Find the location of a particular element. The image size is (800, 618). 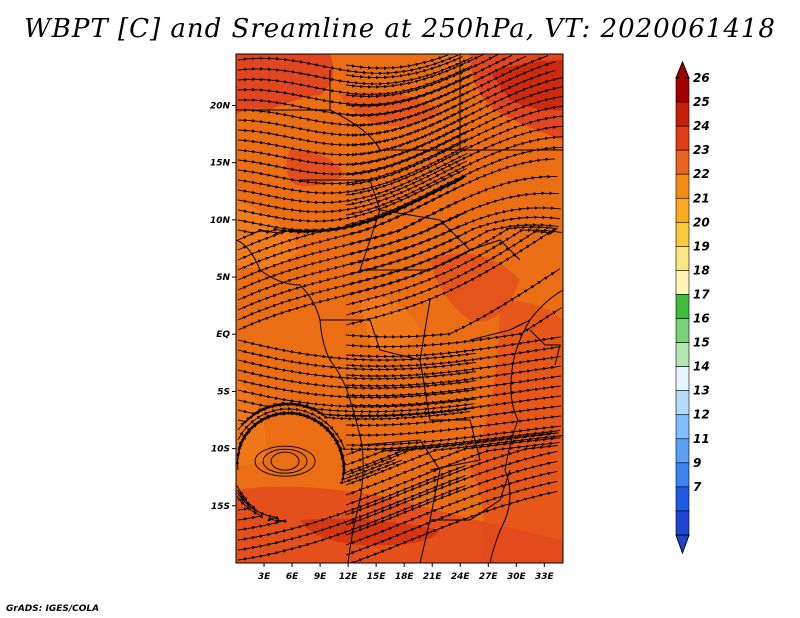

lat-label: 10S is located at coordinates (220, 450).